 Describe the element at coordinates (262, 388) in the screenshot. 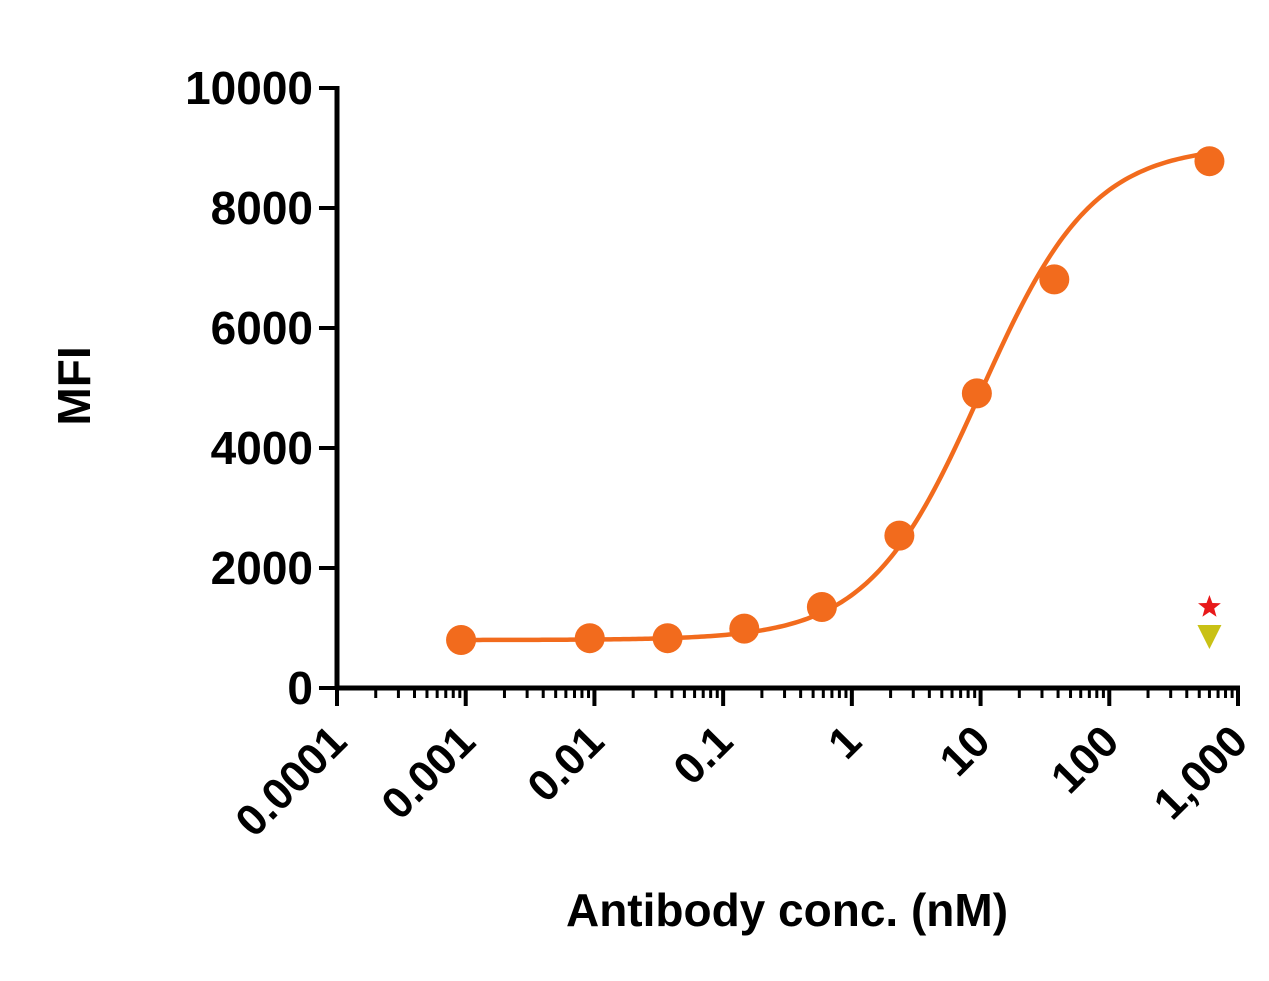

I see `y-axis: 0 2000 4000 6000 8000 10000` at that location.